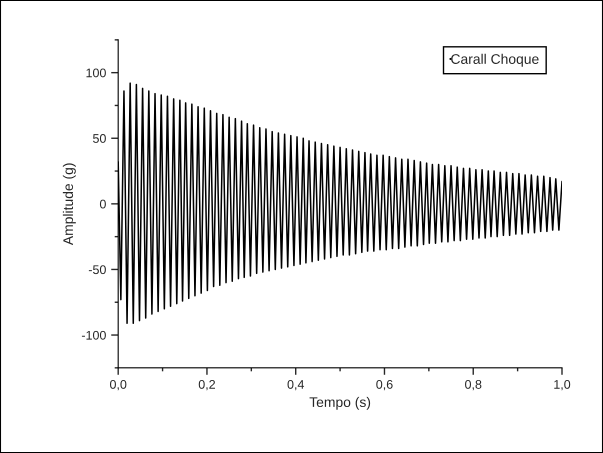 This screenshot has height=453, width=603. What do you see at coordinates (99, 138) in the screenshot?
I see `y-tick-label: 50` at bounding box center [99, 138].